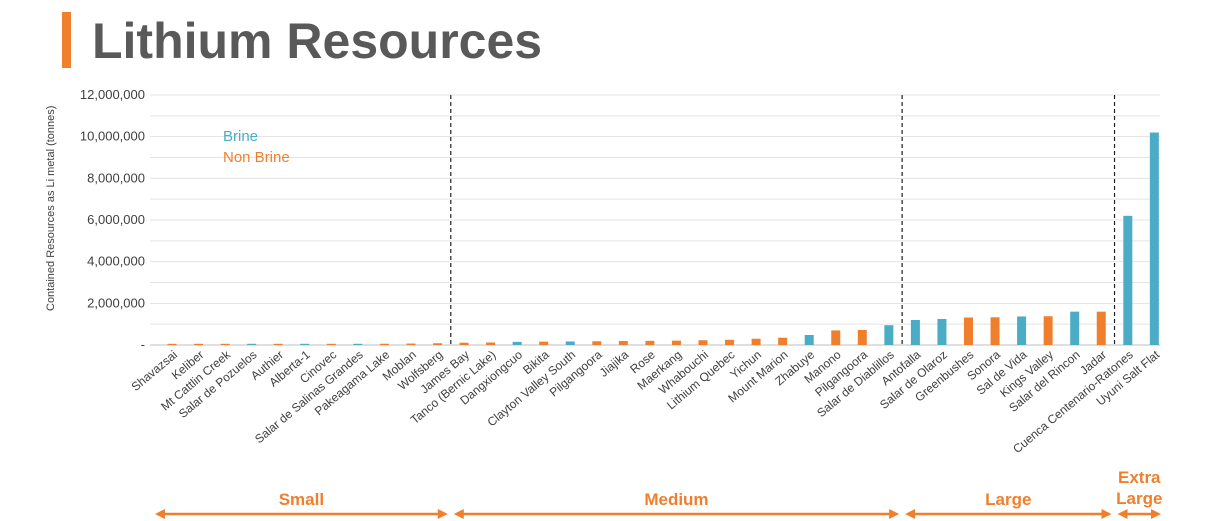 The height and width of the screenshot is (521, 1208). What do you see at coordinates (116, 177) in the screenshot?
I see `y-tick-label: 8,000,000` at bounding box center [116, 177].